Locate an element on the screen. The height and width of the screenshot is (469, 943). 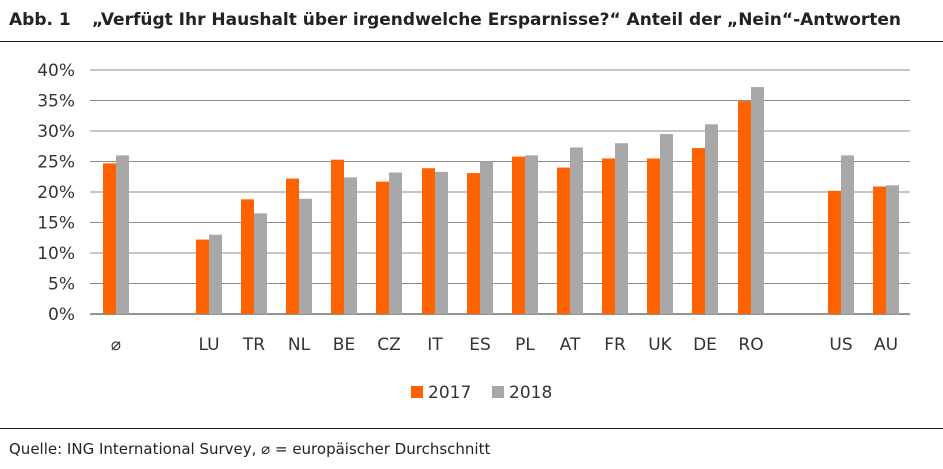
bar-2018-UK is located at coordinates (666, 224).